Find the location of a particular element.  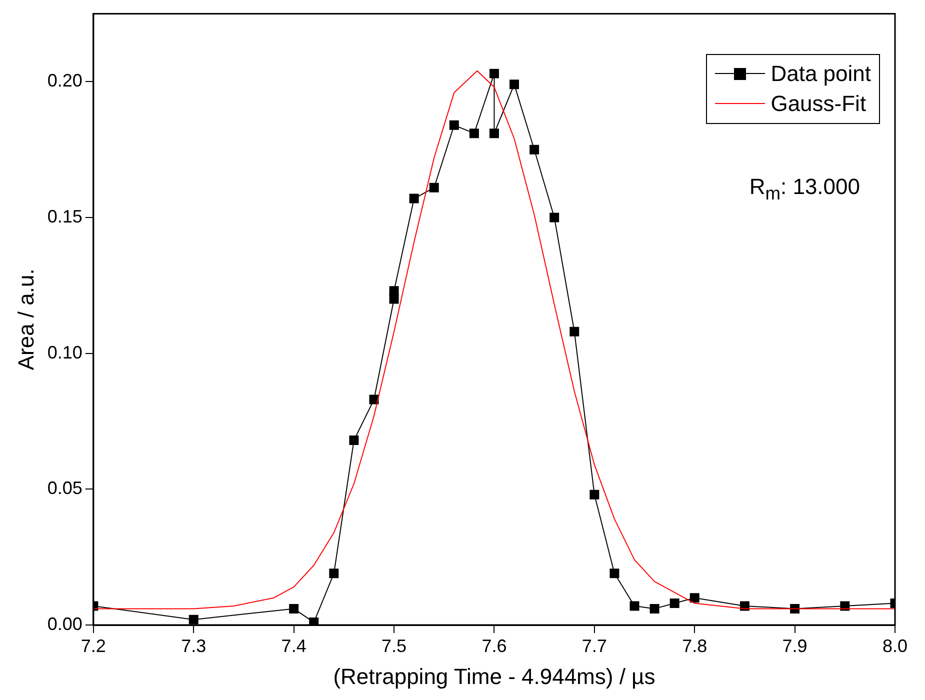

y-tick-label: 0.20 is located at coordinates (64, 80).